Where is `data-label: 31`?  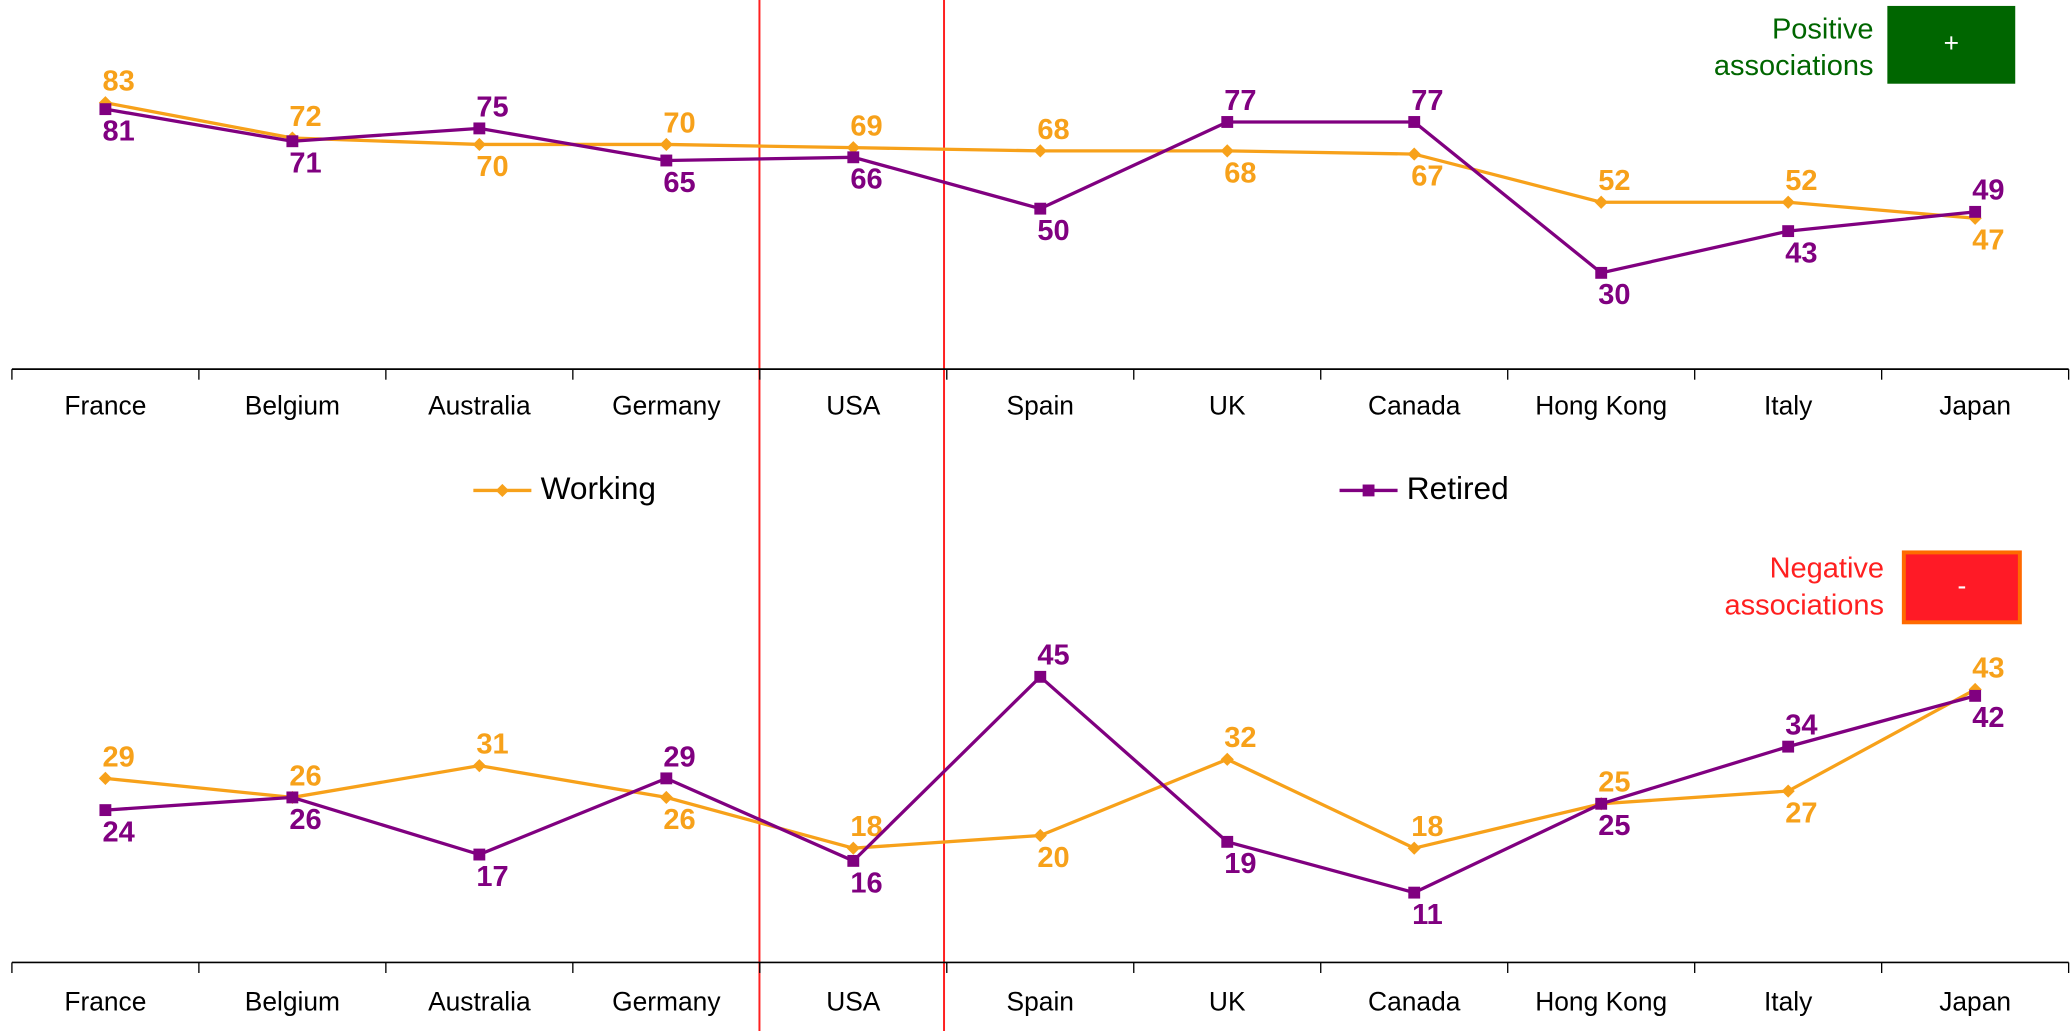 data-label: 31 is located at coordinates (492, 745).